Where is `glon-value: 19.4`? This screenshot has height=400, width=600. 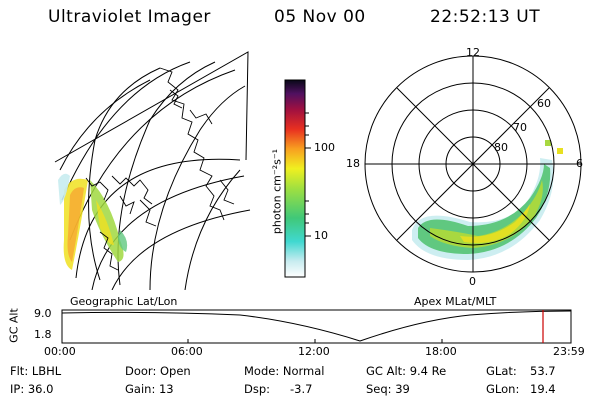 glon-value: 19.4 is located at coordinates (543, 389).